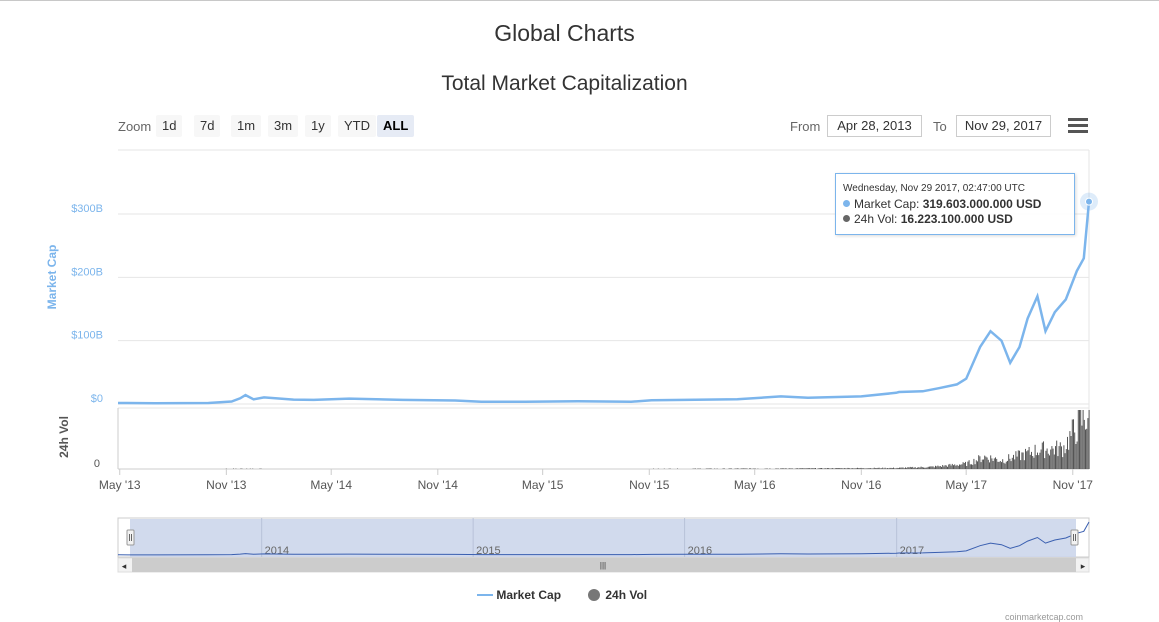 This screenshot has height=622, width=1159. I want to click on scrollbar-left-arrow-icon: ◂, so click(124, 566).